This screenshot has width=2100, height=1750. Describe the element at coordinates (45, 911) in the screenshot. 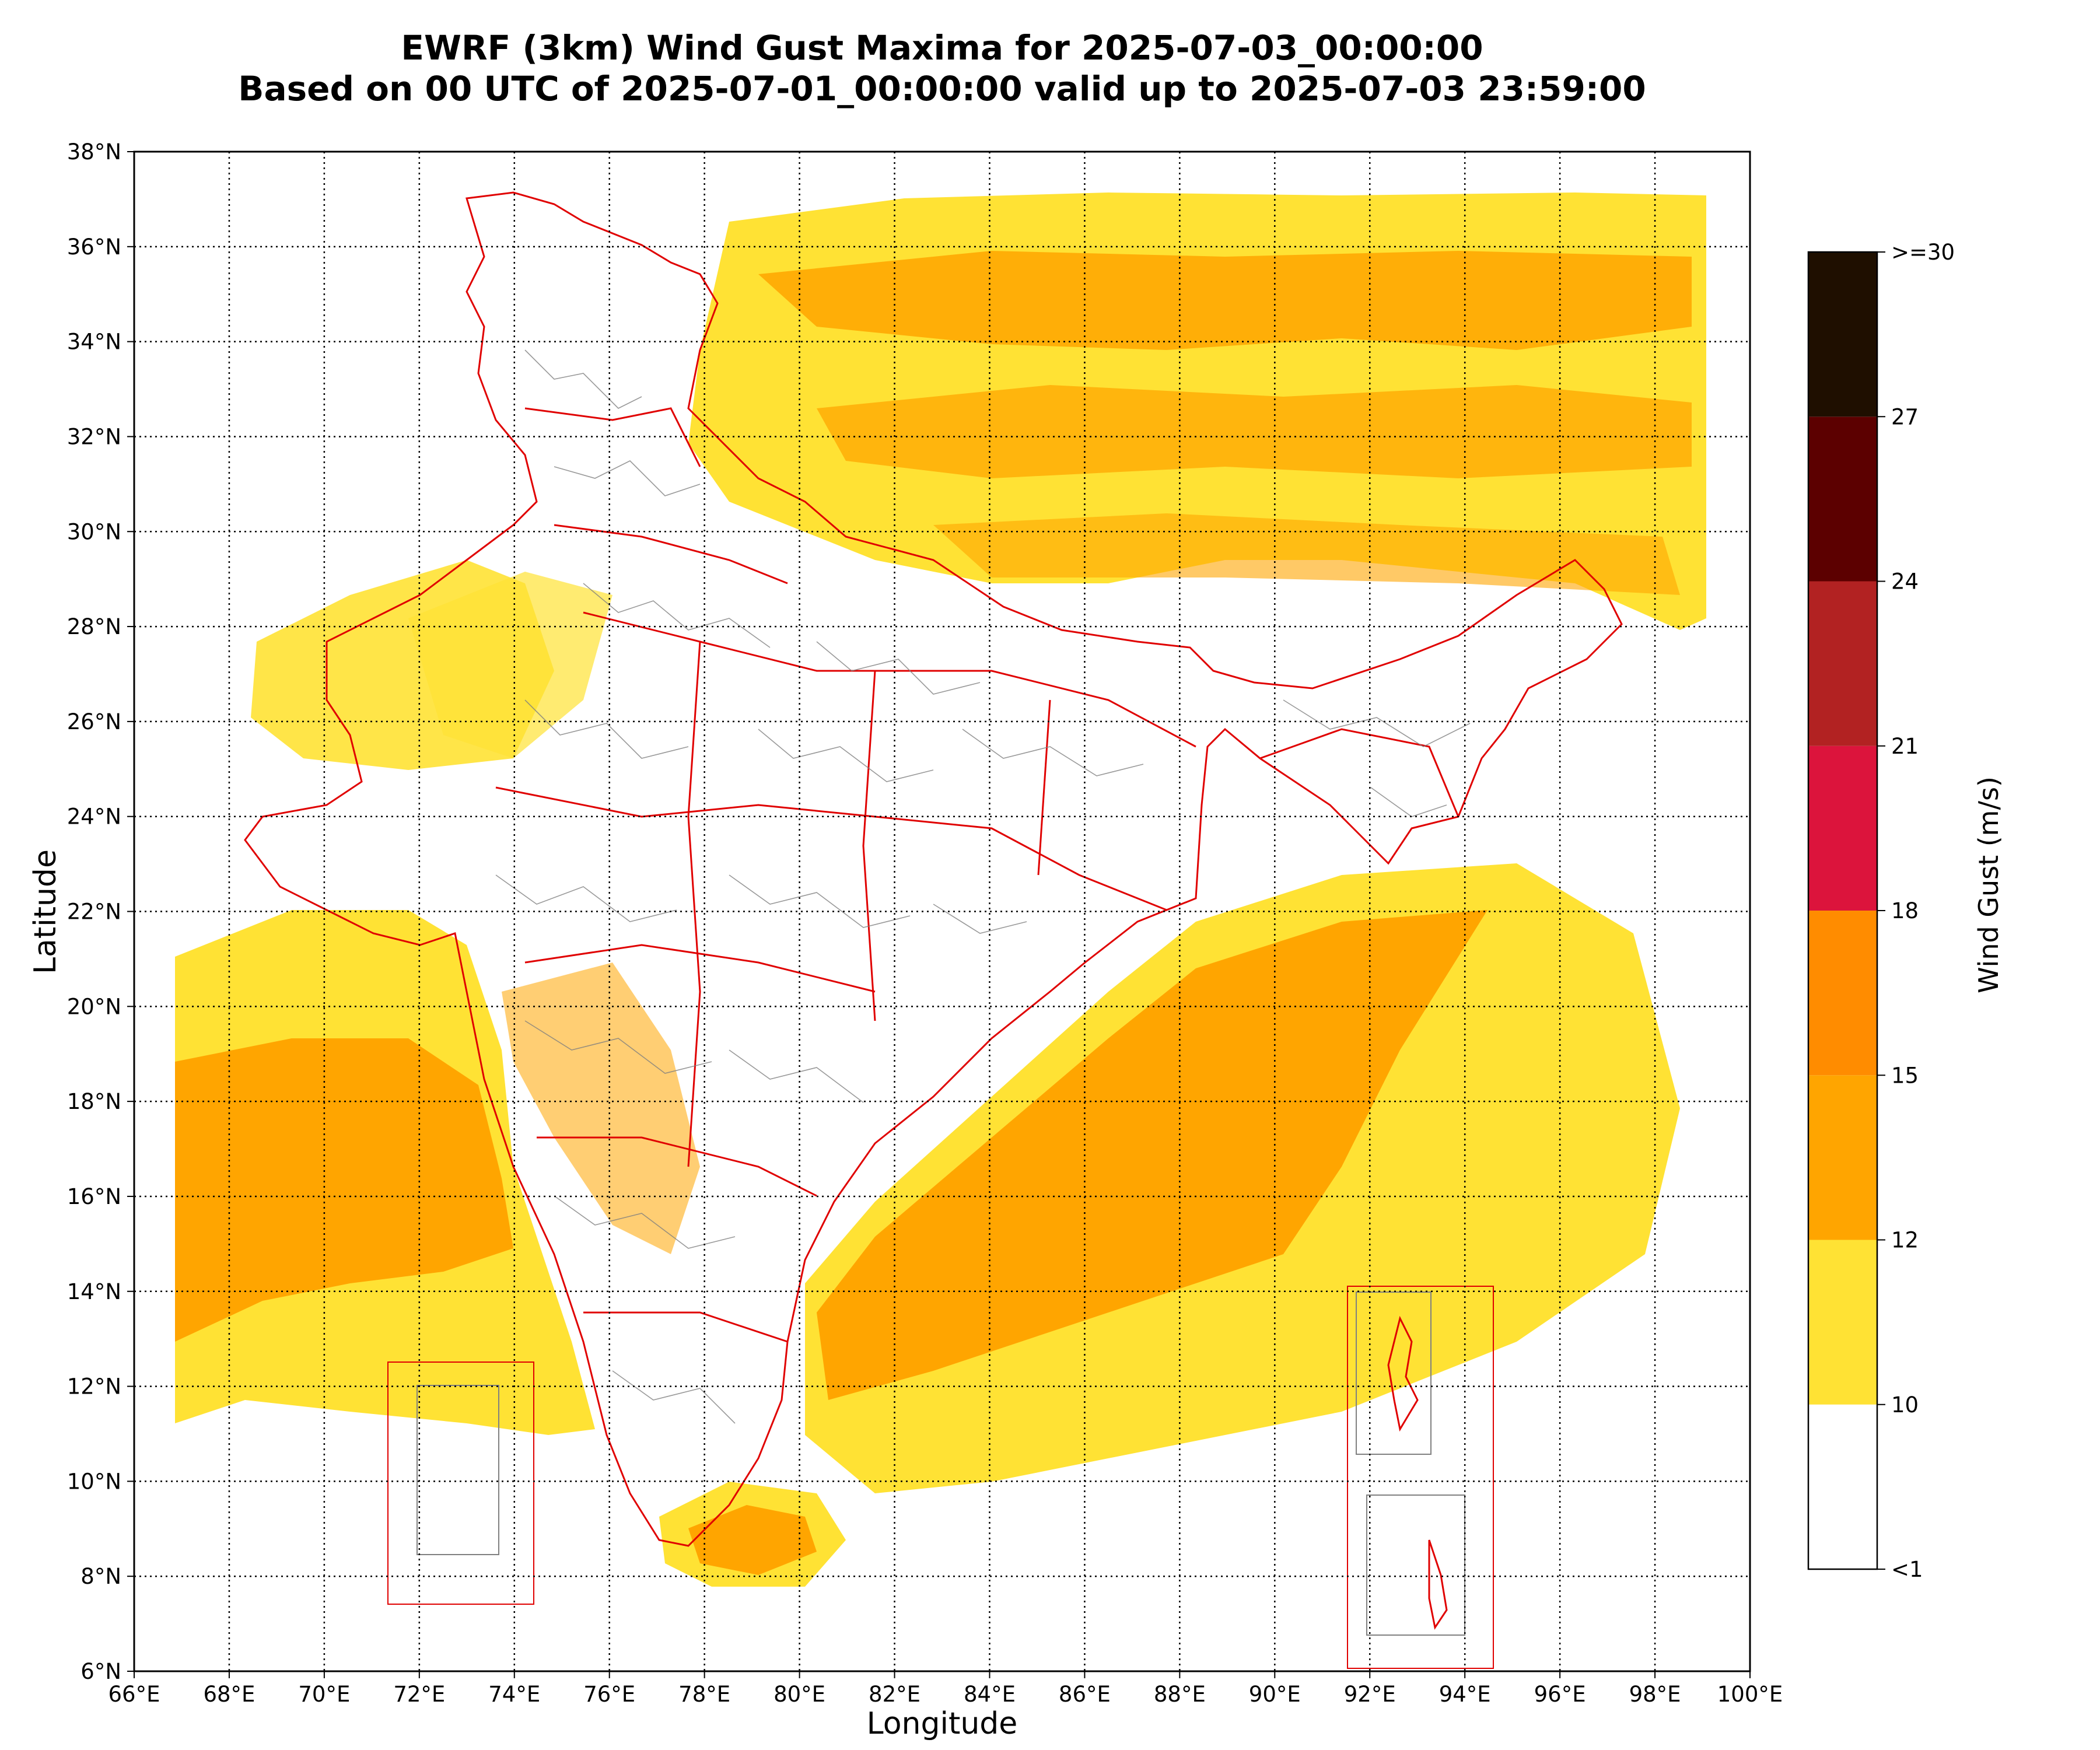

I see `y-axis-label: Latitude` at that location.